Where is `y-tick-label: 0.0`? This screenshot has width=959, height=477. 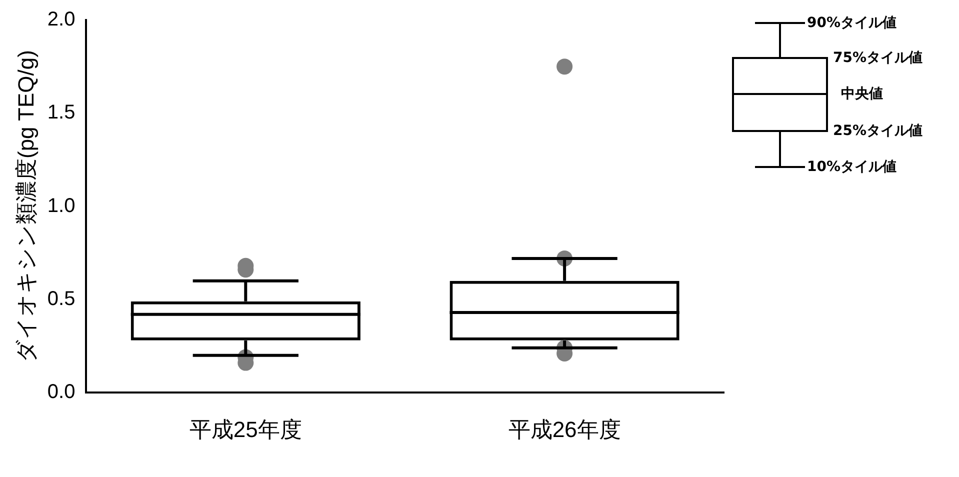
y-tick-label: 0.0 is located at coordinates (61, 392).